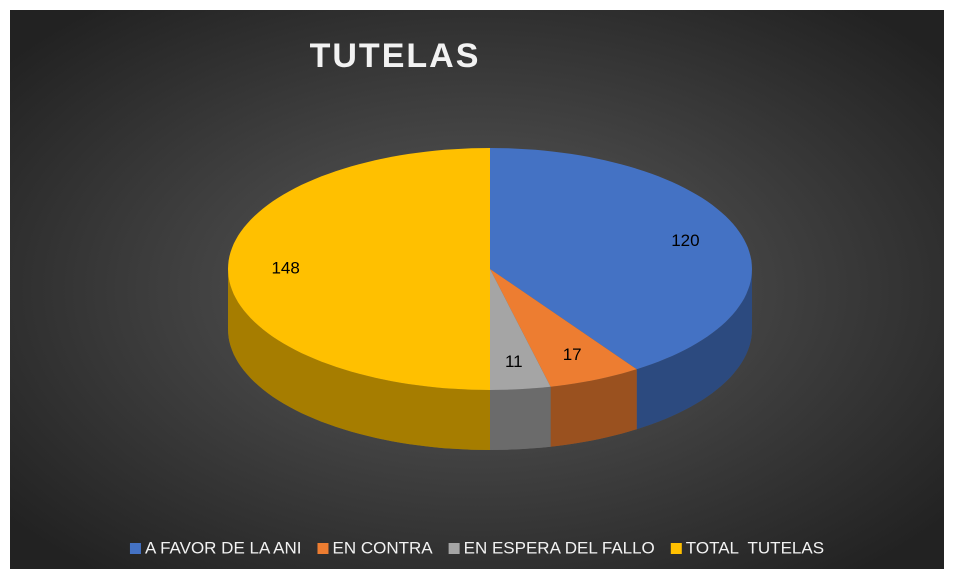 The image size is (954, 579). What do you see at coordinates (514, 361) in the screenshot?
I see `data-label: 11` at bounding box center [514, 361].